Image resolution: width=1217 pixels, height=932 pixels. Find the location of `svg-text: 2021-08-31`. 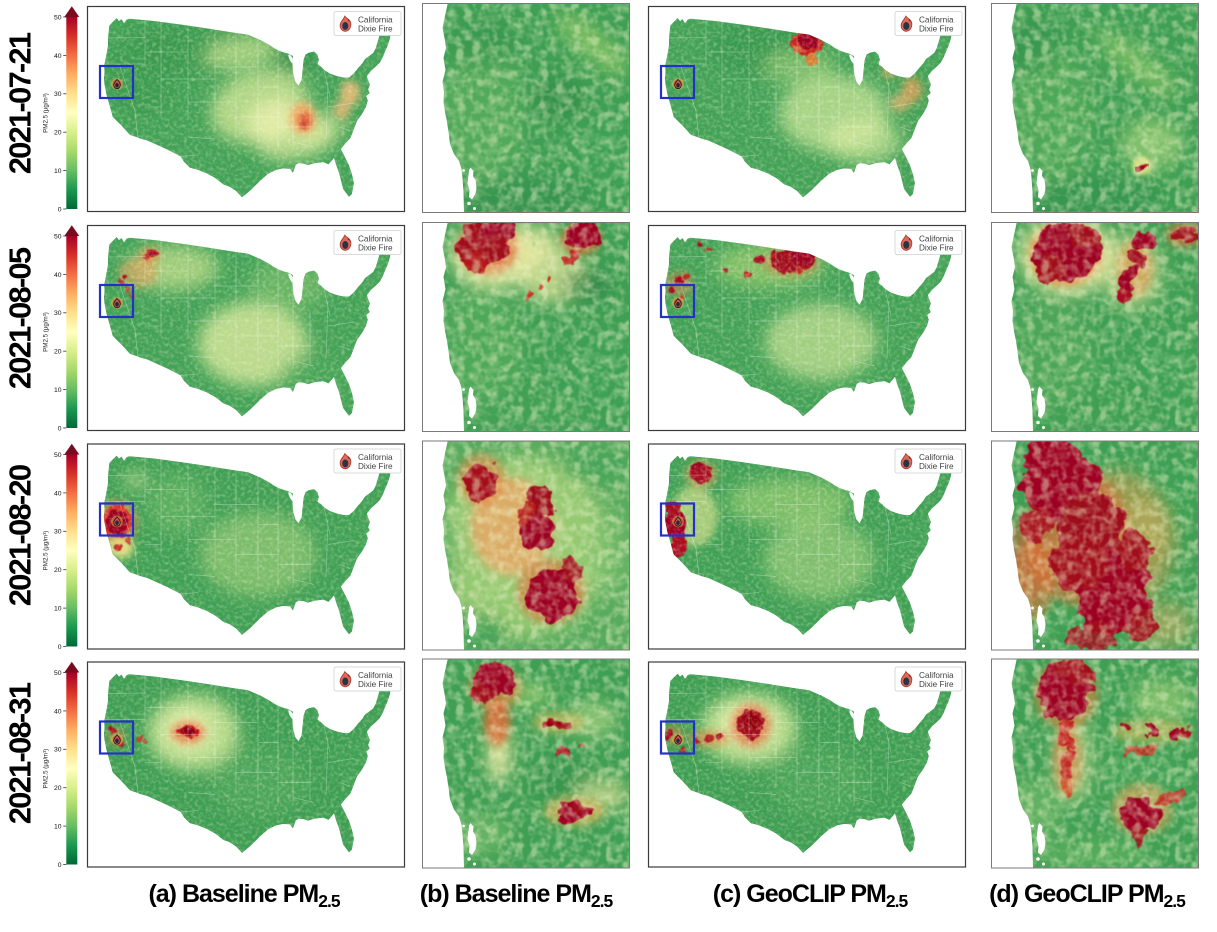

svg-text: 2021-08-31 is located at coordinates (20, 753).